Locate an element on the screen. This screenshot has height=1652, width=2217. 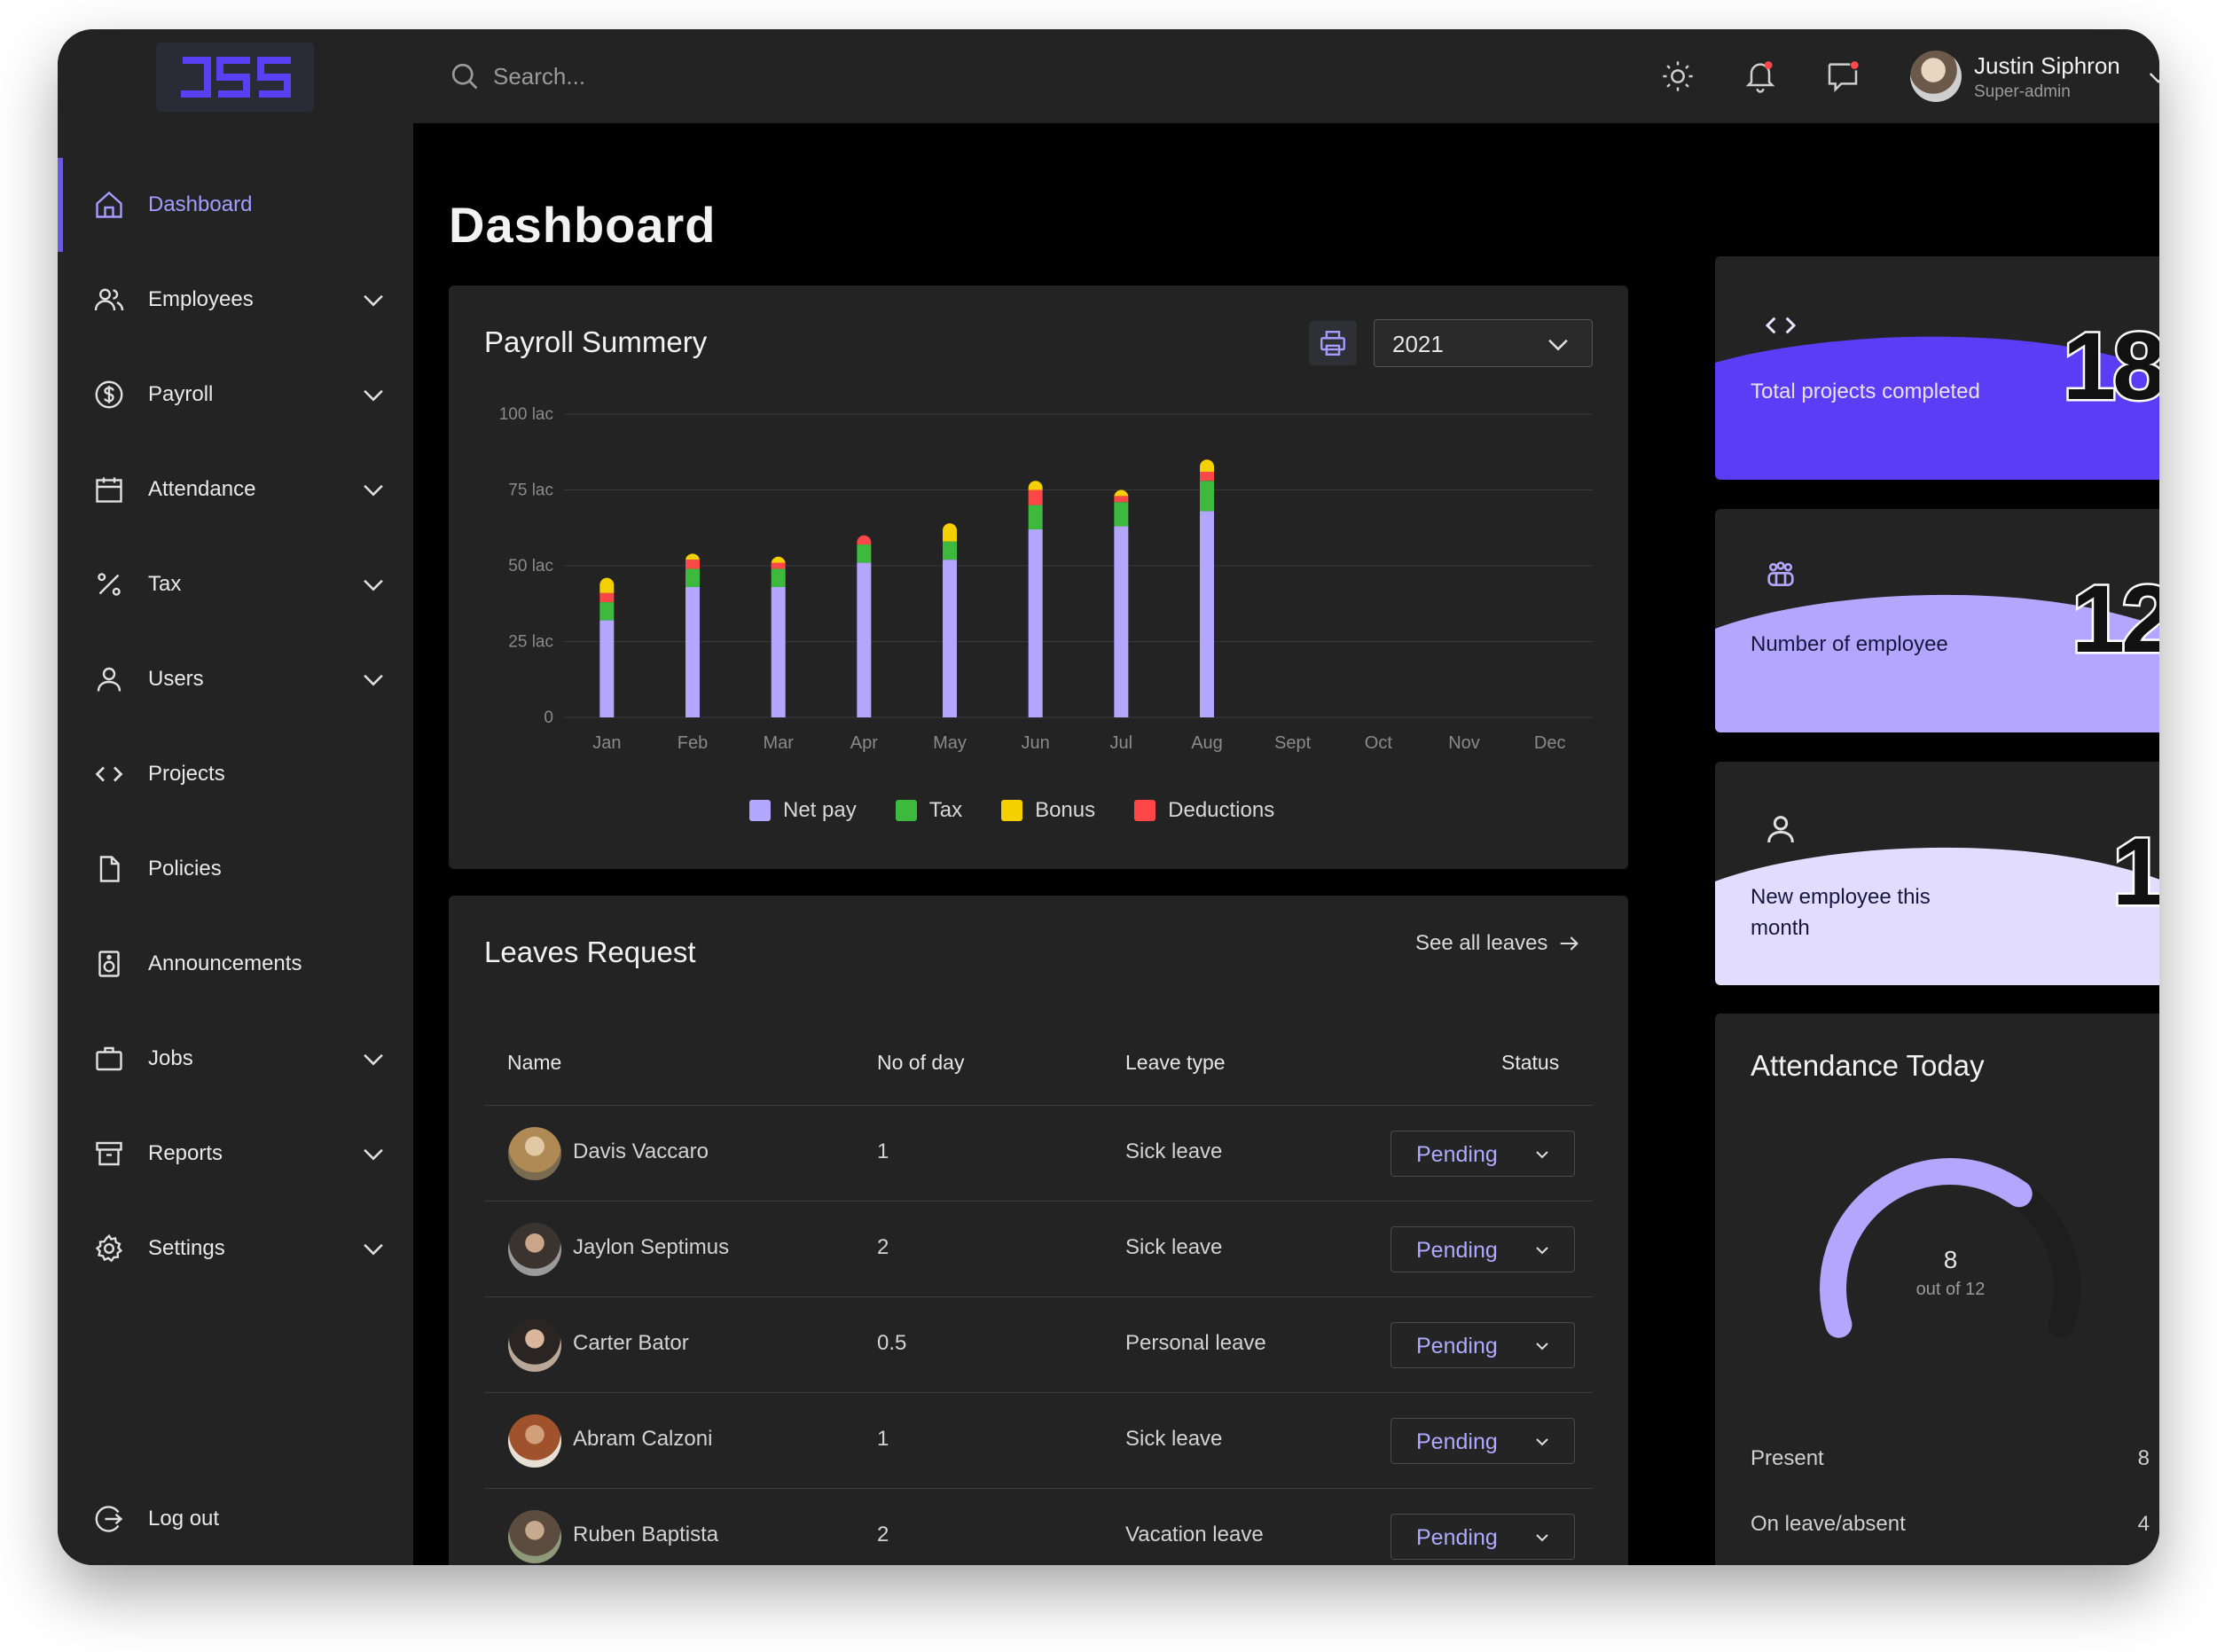
table-row: Davis Vaccaro 1 Sick leave Pending is located at coordinates (1038, 1153).